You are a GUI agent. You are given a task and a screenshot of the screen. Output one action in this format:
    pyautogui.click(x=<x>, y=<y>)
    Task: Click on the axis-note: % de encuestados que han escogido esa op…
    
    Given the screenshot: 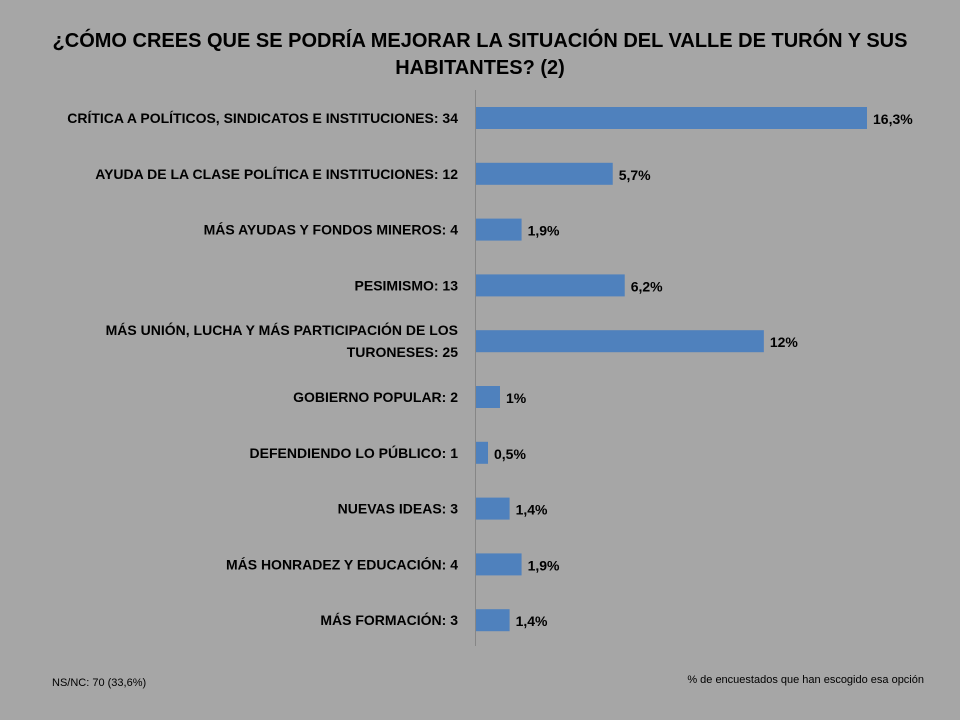 What is the action you would take?
    pyautogui.click(x=805, y=680)
    